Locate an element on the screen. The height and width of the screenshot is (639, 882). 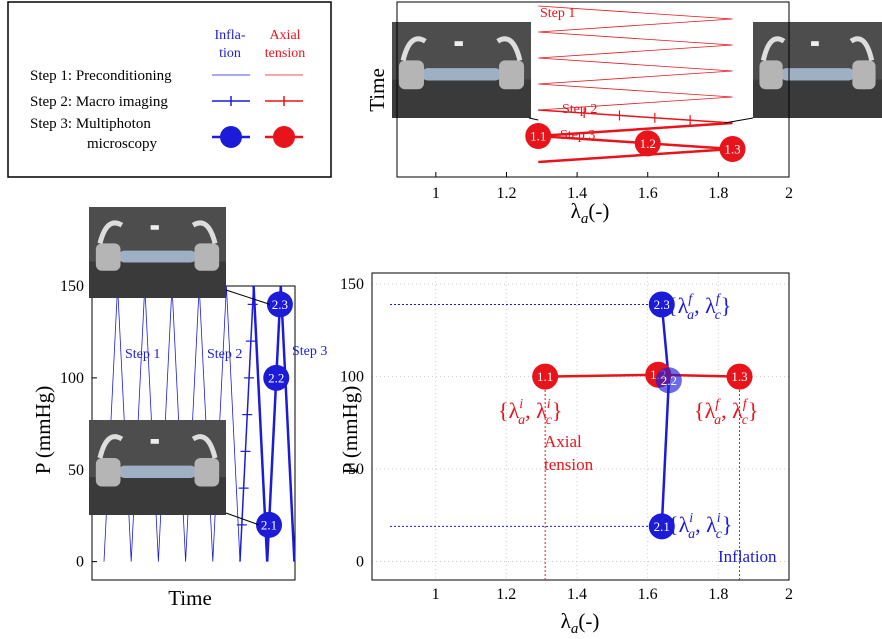
legend-header: Infla- is located at coordinates (229, 35).